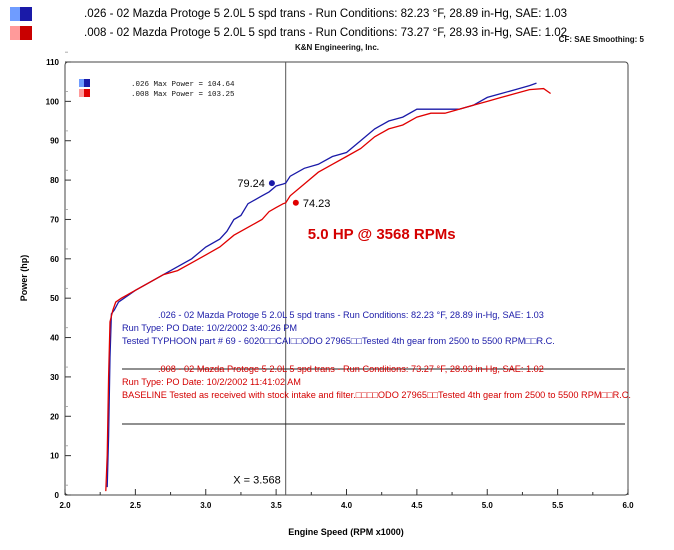 This screenshot has width=674, height=550. What do you see at coordinates (209, 328) in the screenshot?
I see `note-line: Run Type: PO Date: 10/2/2002 3:40:26 PM` at bounding box center [209, 328].